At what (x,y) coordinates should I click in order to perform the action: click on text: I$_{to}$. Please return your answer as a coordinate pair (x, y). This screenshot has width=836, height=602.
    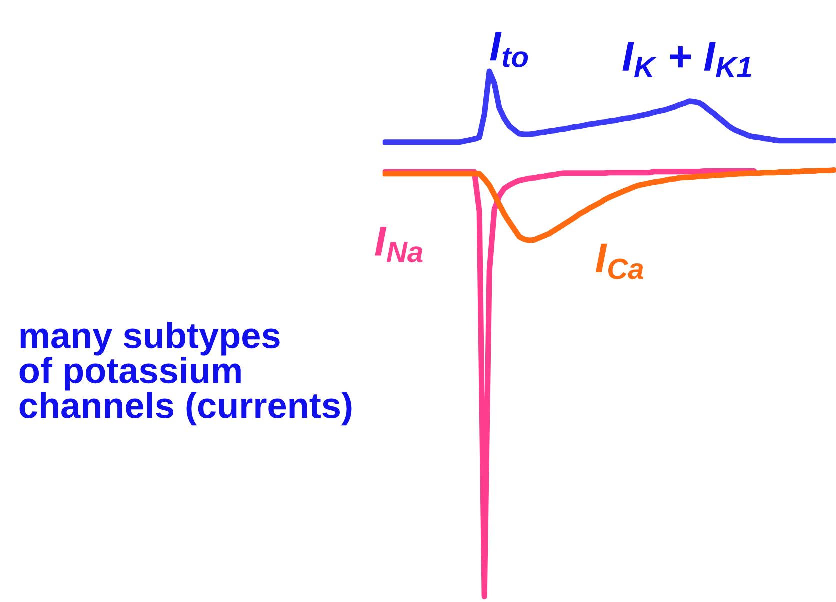
    Looking at the image, I should click on (509, 50).